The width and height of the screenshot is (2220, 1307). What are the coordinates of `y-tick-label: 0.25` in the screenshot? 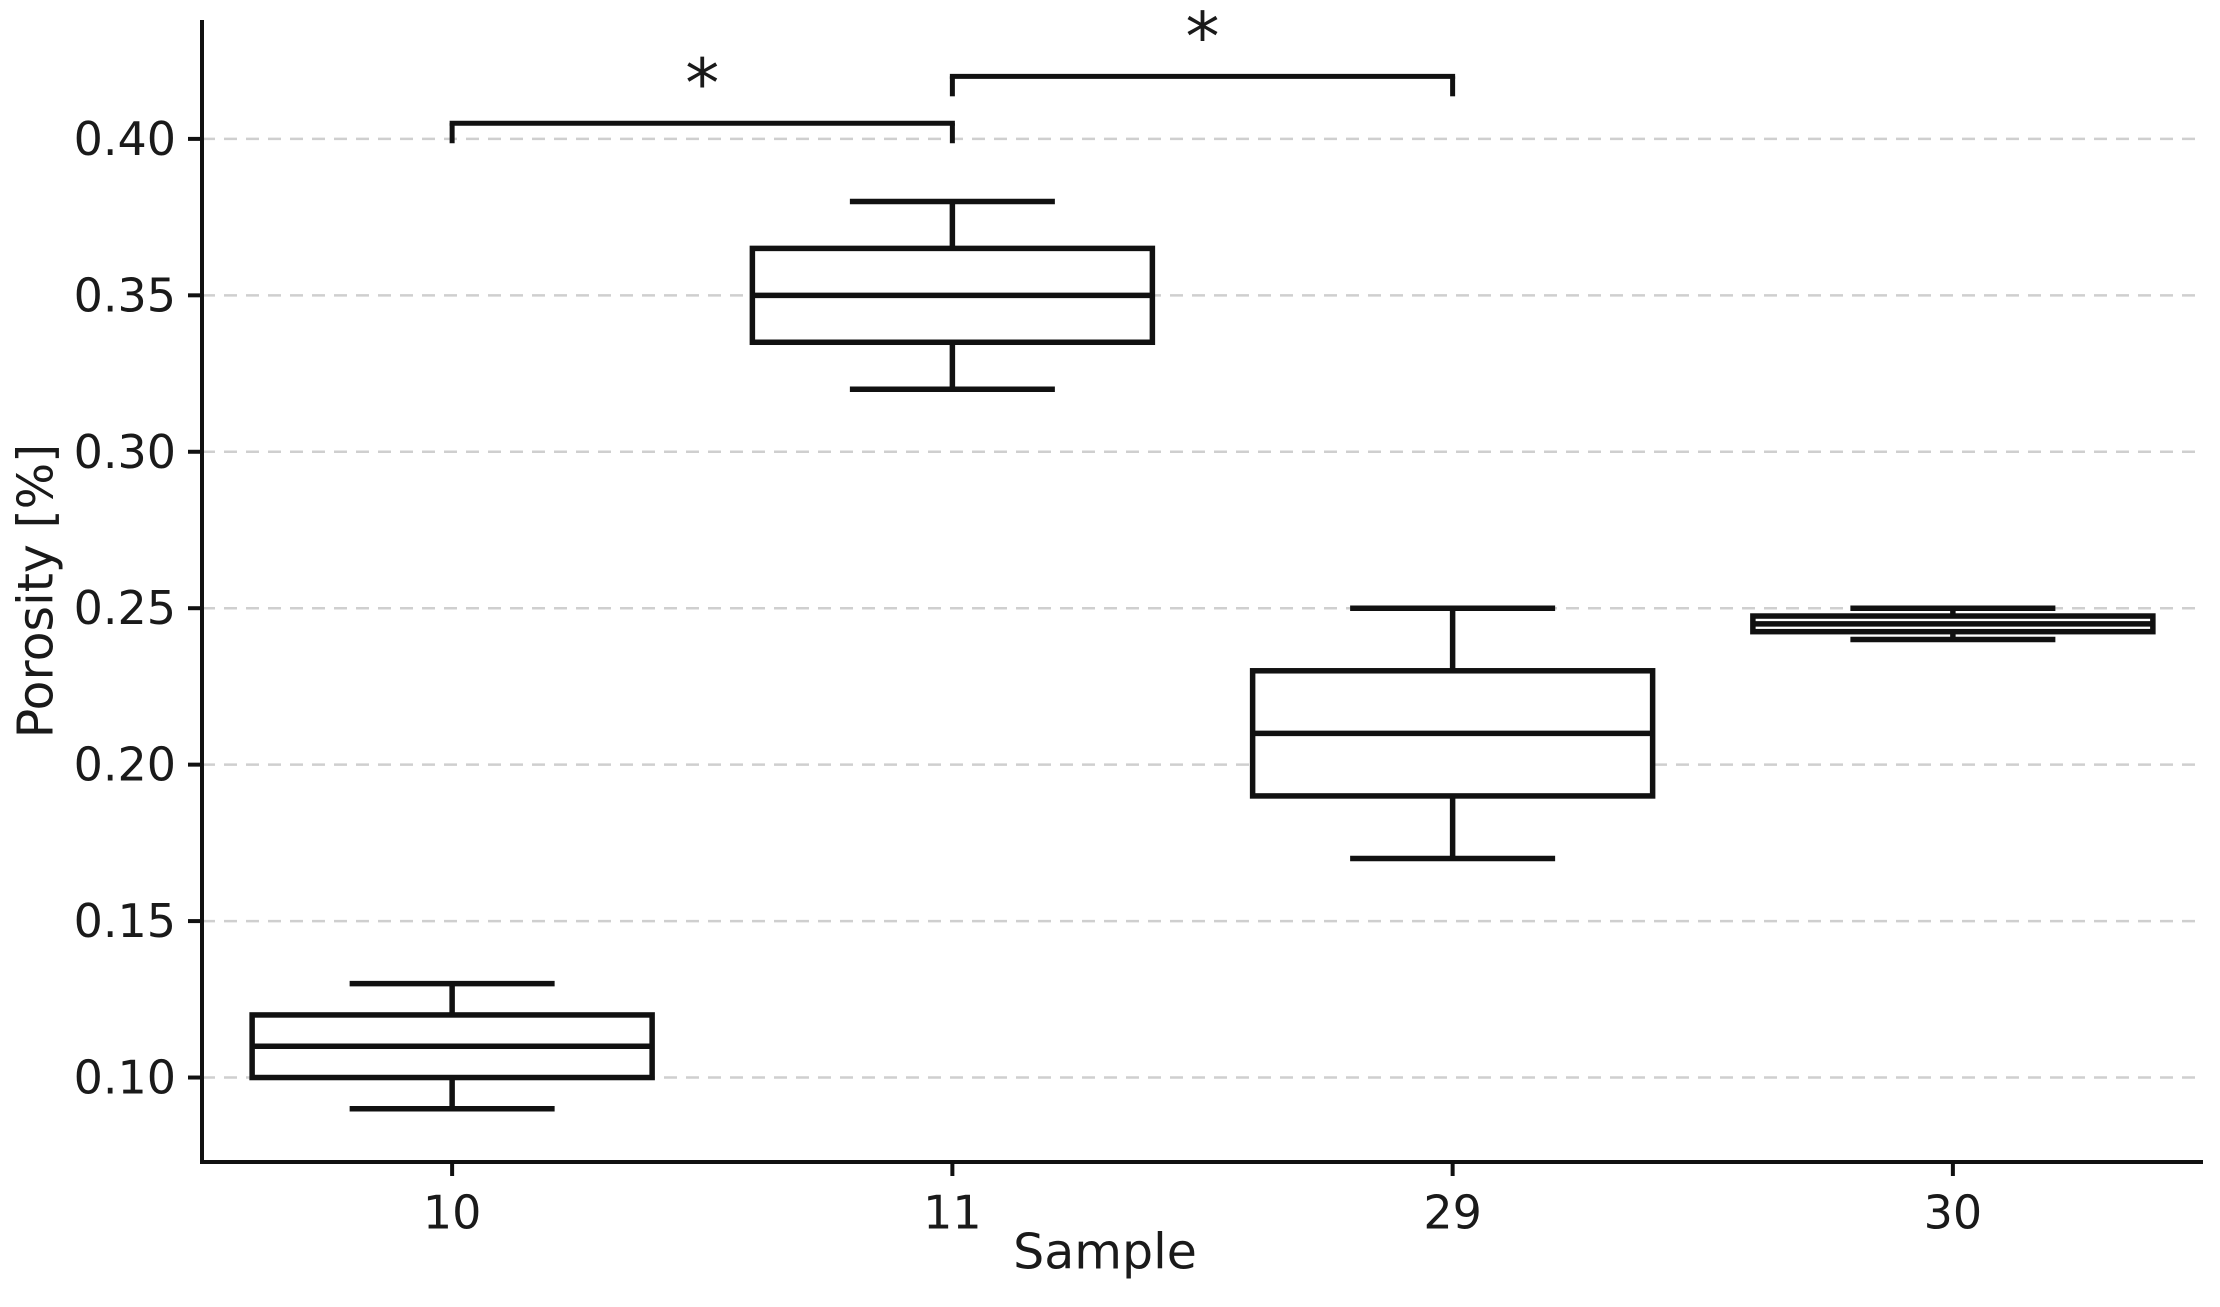 It's located at (125, 608).